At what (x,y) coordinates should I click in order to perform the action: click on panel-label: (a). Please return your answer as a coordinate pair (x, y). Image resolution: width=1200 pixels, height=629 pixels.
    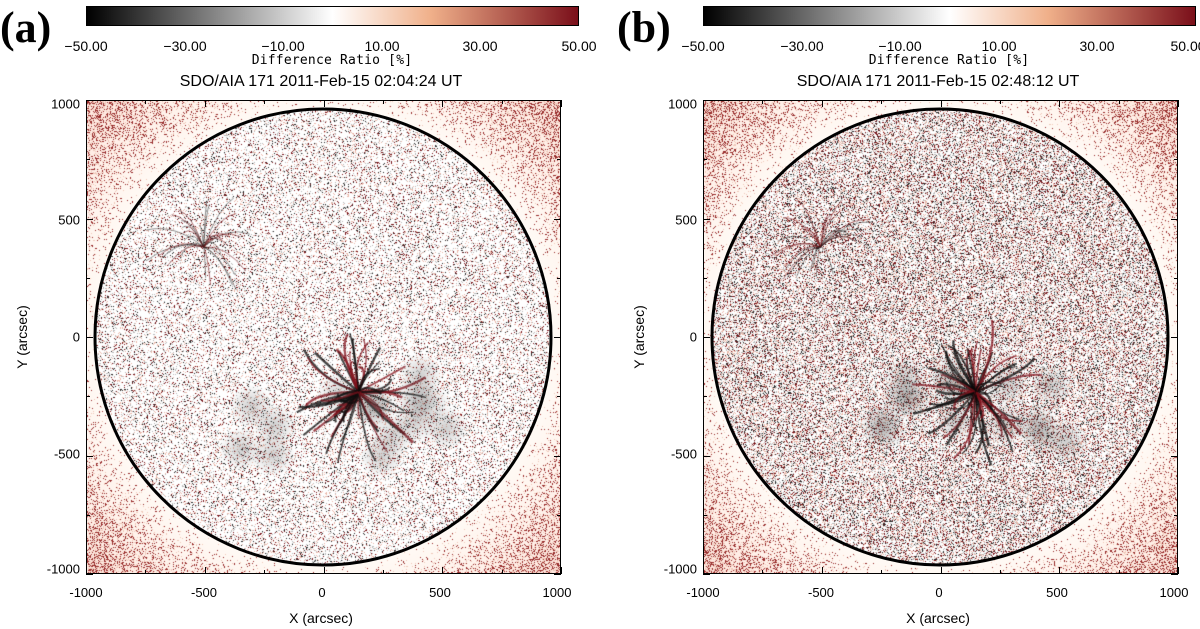
    Looking at the image, I should click on (26, 27).